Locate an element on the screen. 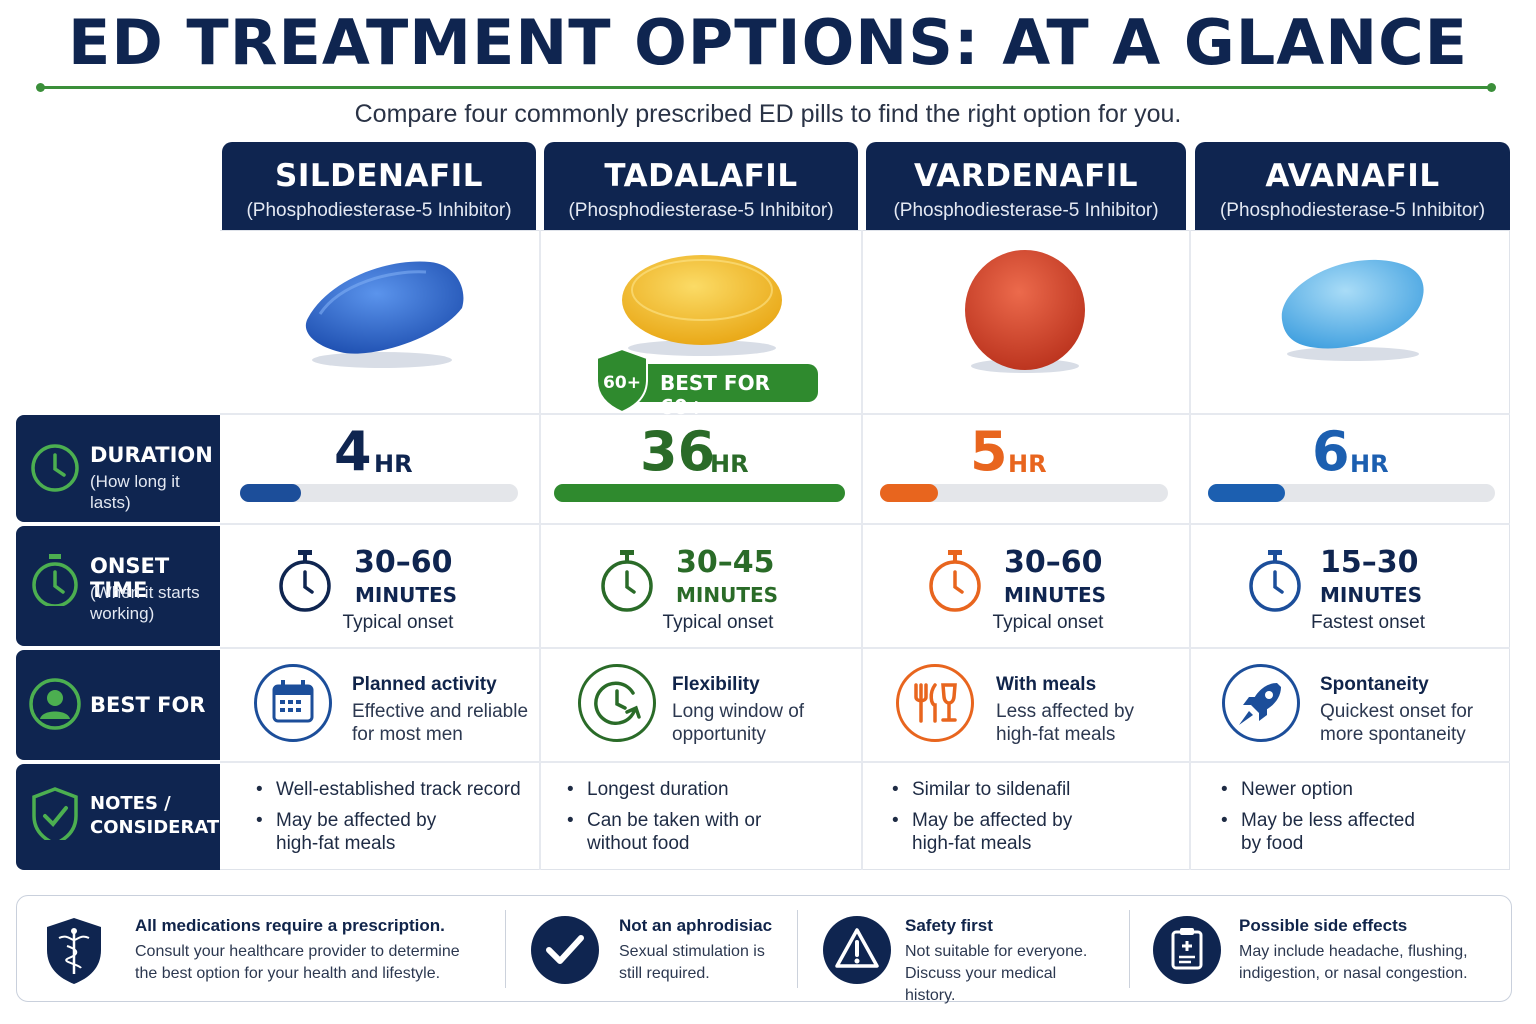  duration-value: 36 is located at coordinates (678, 451).